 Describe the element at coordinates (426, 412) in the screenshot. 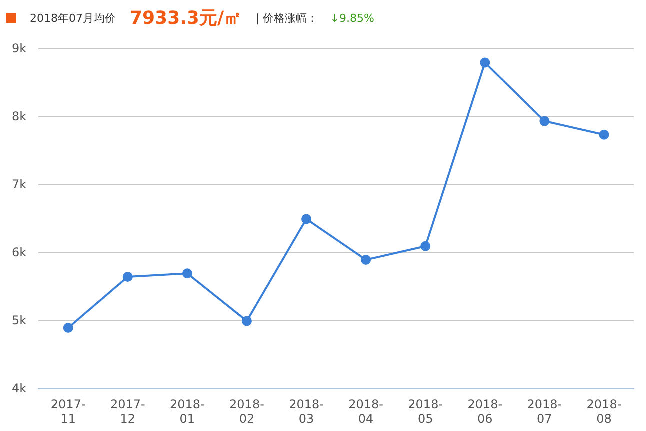

I see `x-tick-label: 2018-05` at that location.